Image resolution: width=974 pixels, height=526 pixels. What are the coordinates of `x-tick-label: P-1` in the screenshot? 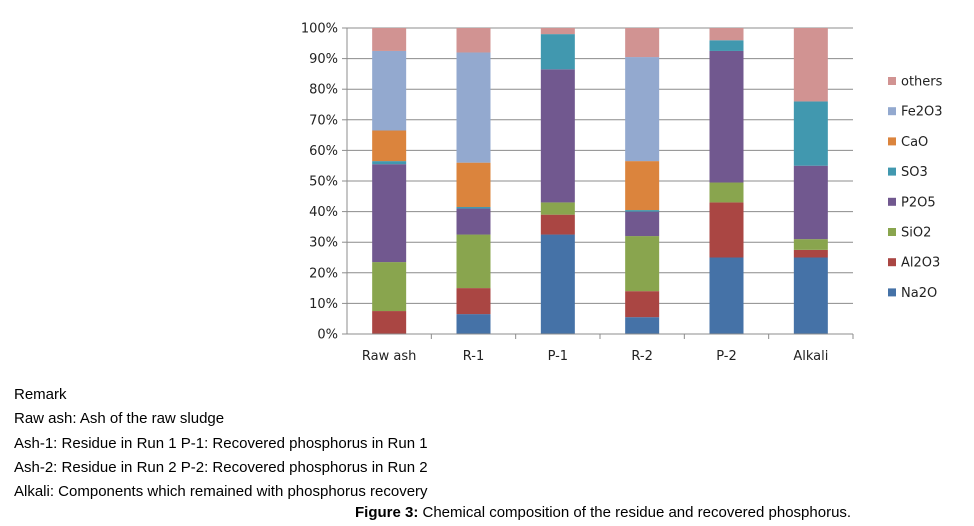 It's located at (558, 356).